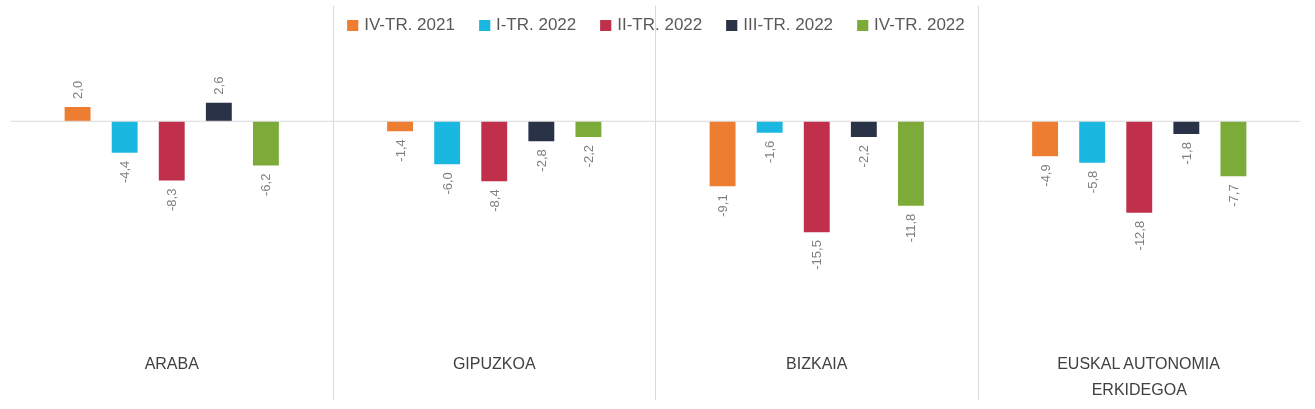  I want to click on data-label: -2,8, so click(541, 160).